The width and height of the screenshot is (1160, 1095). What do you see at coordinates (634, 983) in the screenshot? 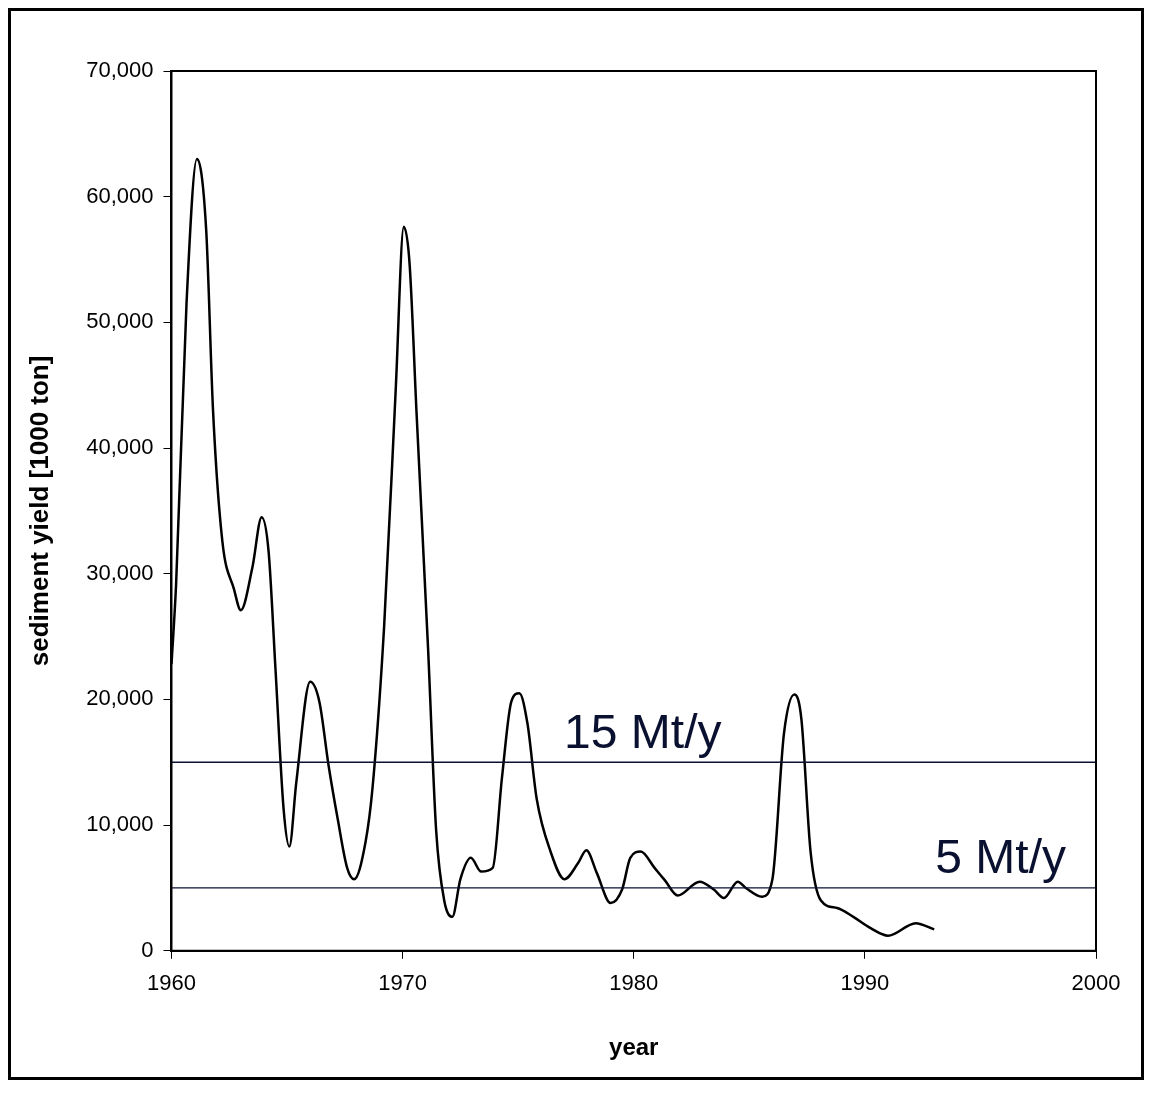
I see `x-tick-label: 1980` at bounding box center [634, 983].